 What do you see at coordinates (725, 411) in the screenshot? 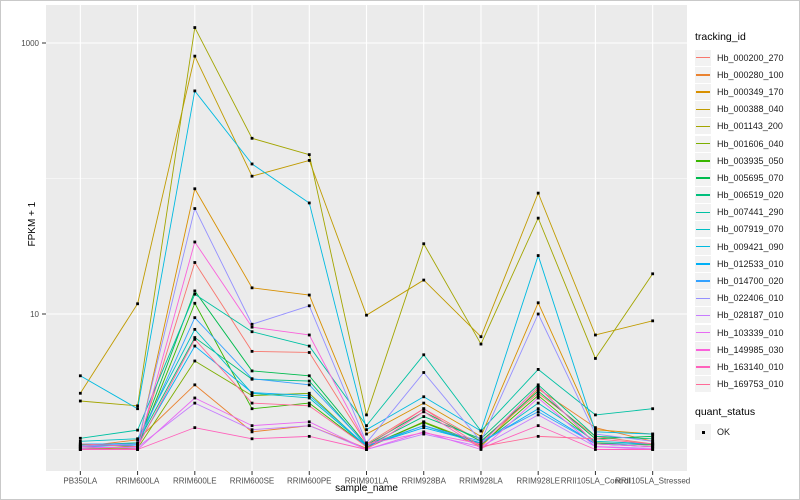
I see `legend-title-quant-status: quant_status` at bounding box center [725, 411].